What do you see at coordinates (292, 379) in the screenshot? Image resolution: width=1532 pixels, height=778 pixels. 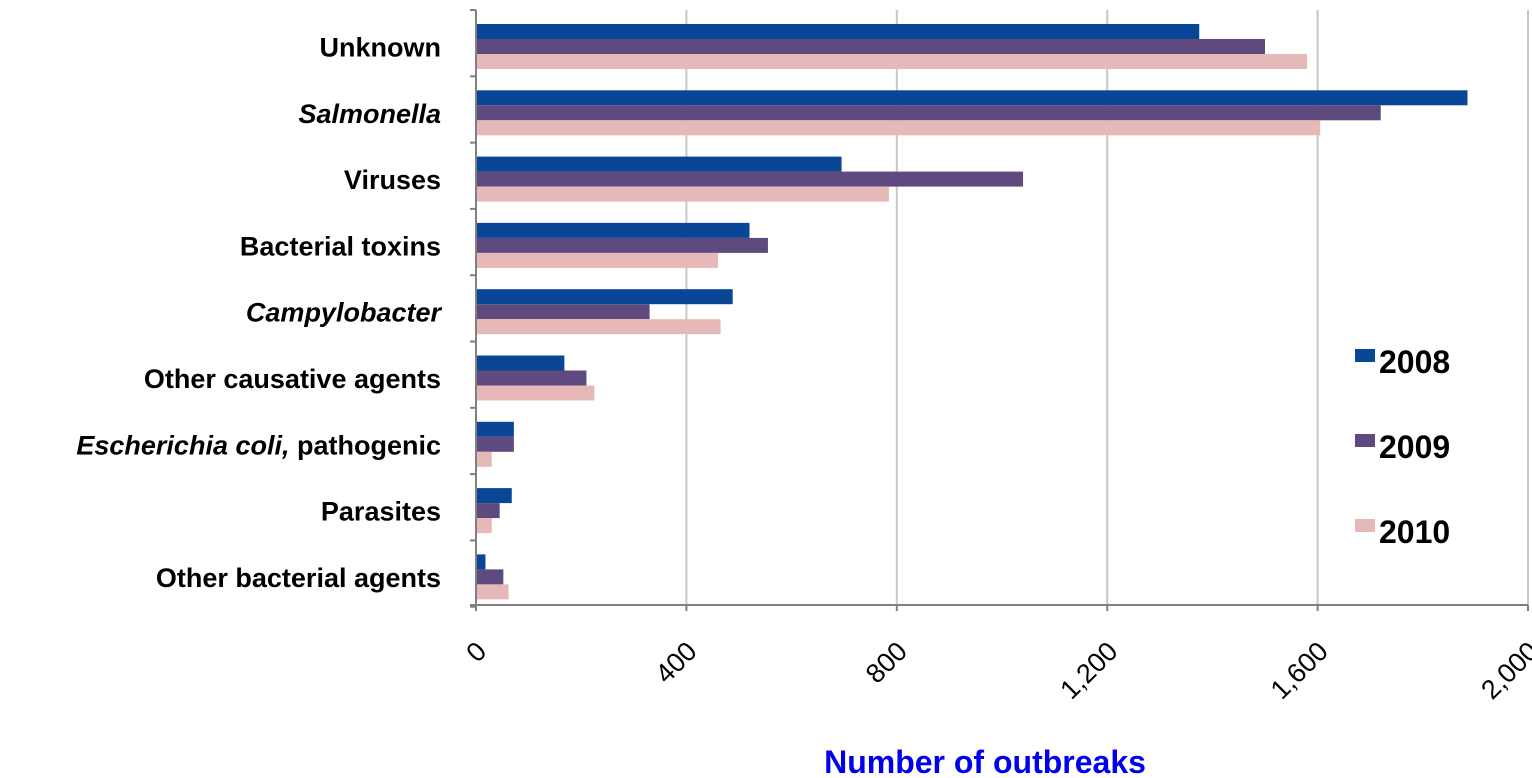 I see `category-label: Other causative agents` at bounding box center [292, 379].